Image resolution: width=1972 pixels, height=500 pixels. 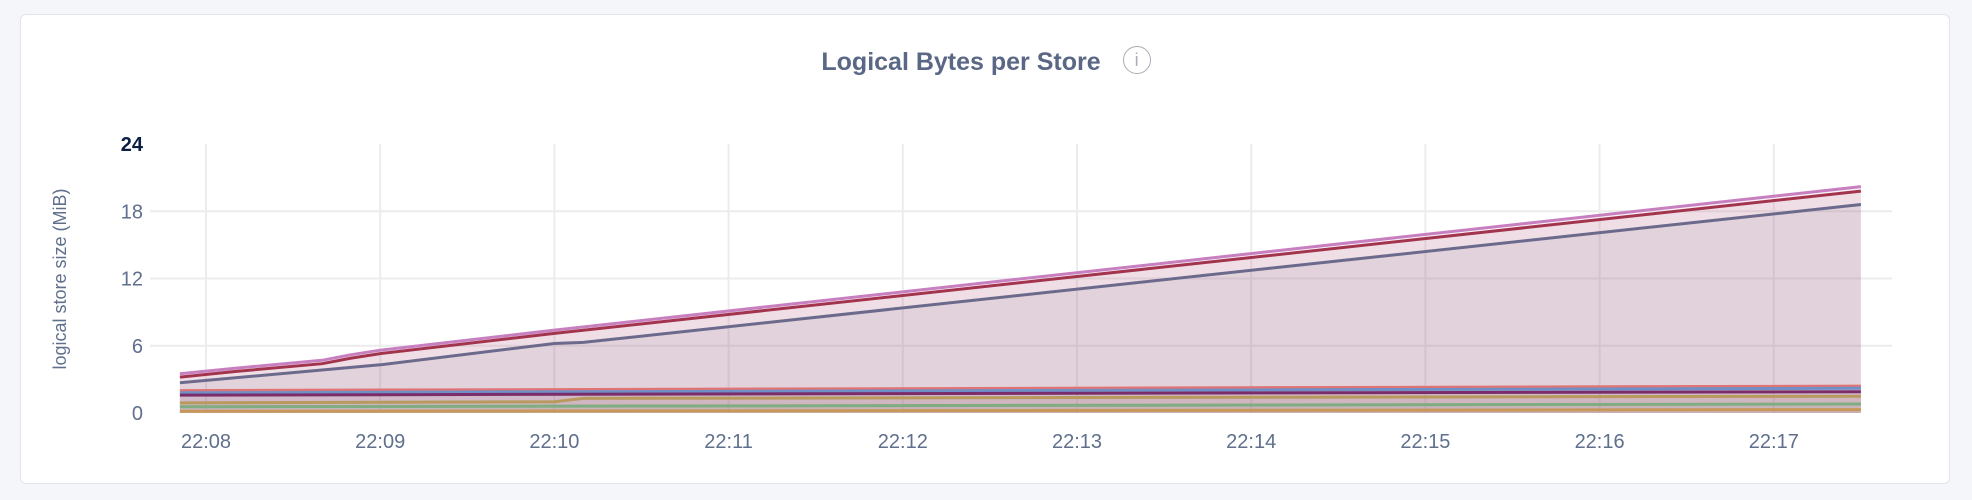 What do you see at coordinates (206, 442) in the screenshot?
I see `x-tick-label: 22:08` at bounding box center [206, 442].